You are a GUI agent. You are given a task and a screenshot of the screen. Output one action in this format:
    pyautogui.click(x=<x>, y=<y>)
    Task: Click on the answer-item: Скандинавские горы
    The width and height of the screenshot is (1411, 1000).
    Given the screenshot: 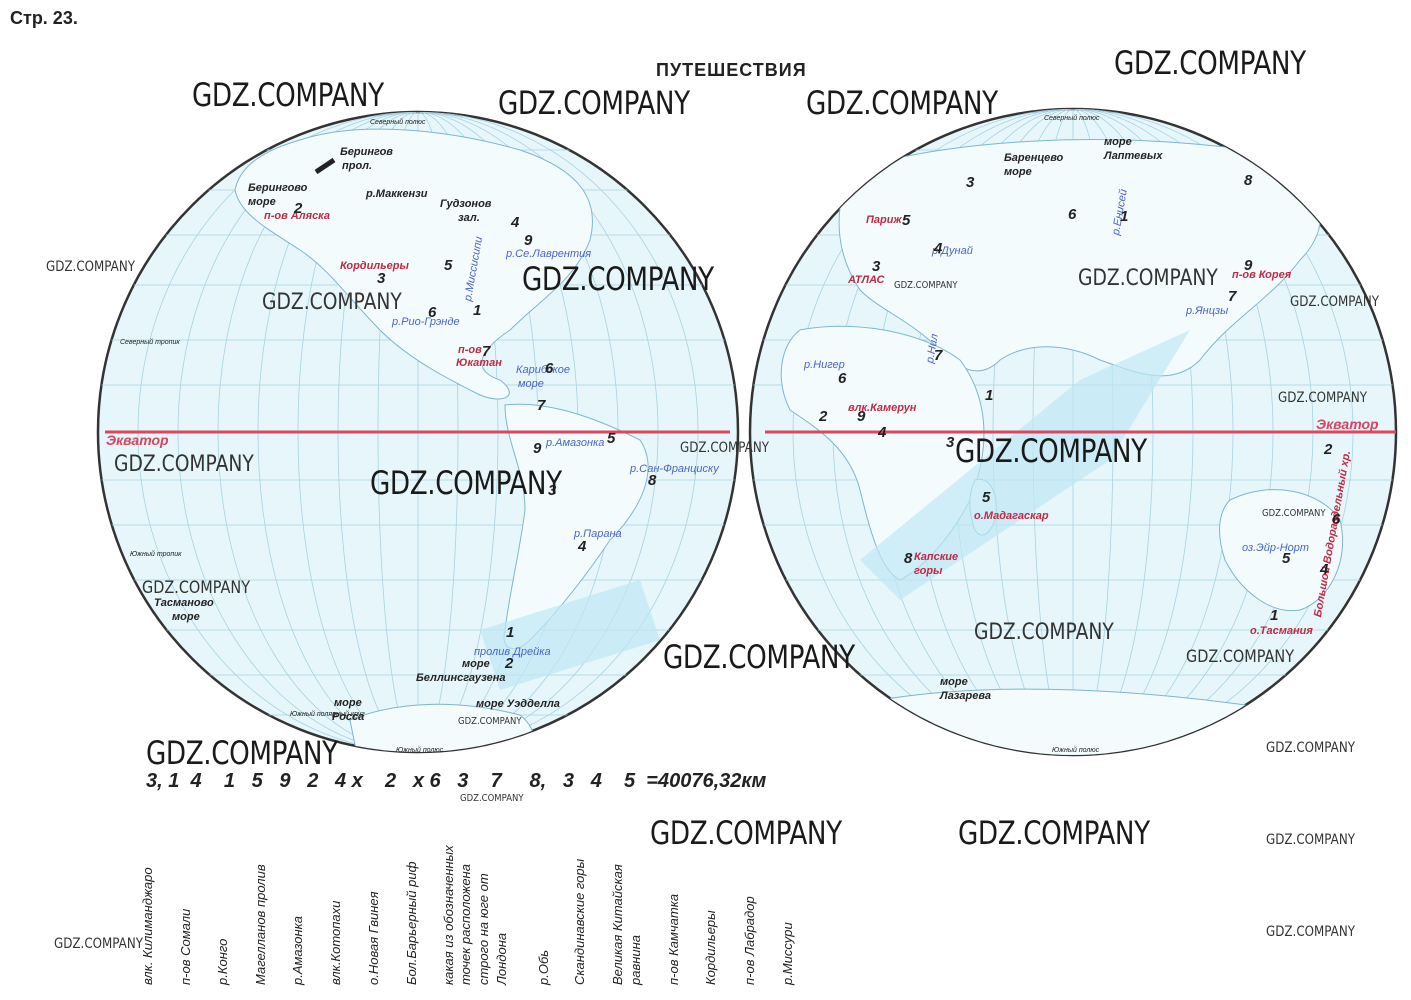 What is the action you would take?
    pyautogui.click(x=579, y=921)
    